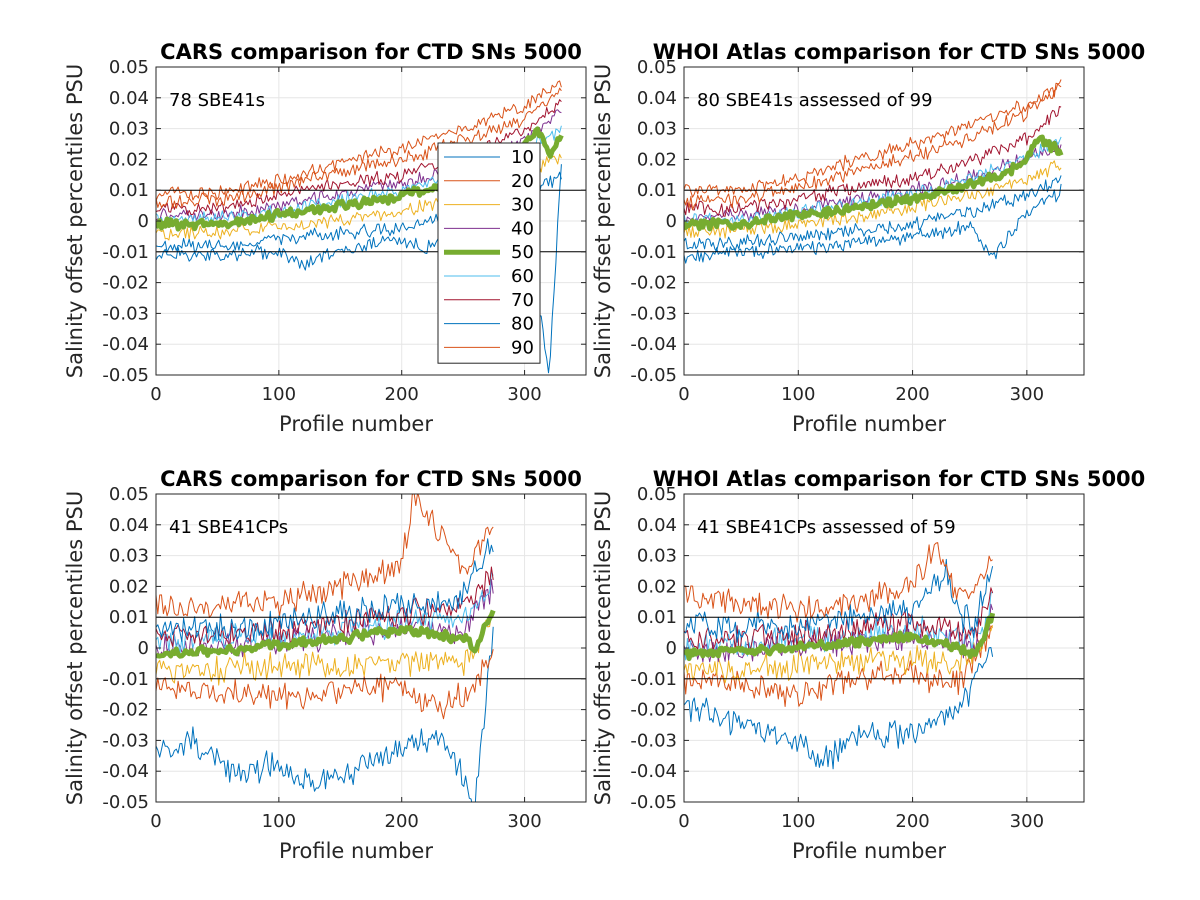 The height and width of the screenshot is (900, 1200). Describe the element at coordinates (815, 100) in the screenshot. I see `annotation-text: 80 SBE41s assessed of 99` at that location.